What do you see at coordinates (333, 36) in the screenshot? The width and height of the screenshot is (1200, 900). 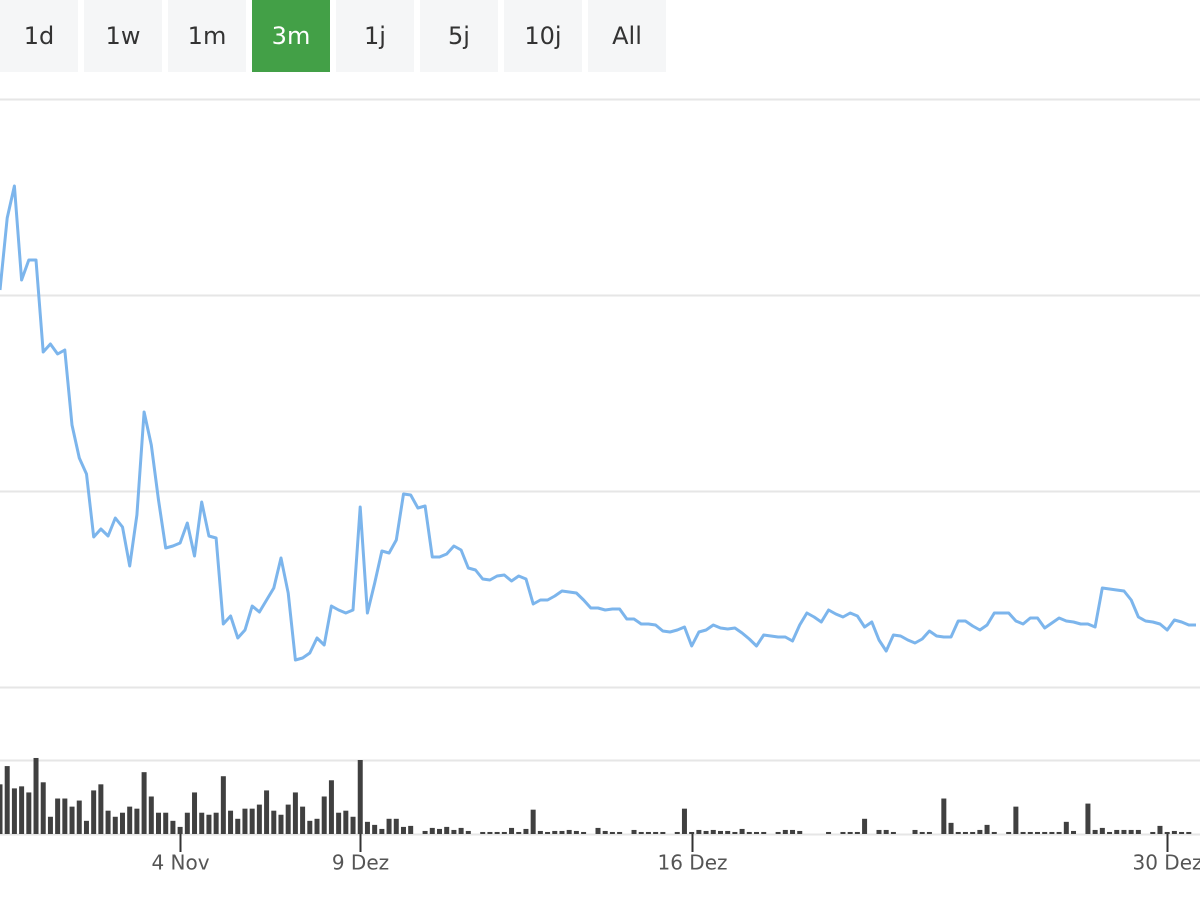 I see `range-buttons: 1d 1w 1m 3m 1j 5j 10j All` at bounding box center [333, 36].